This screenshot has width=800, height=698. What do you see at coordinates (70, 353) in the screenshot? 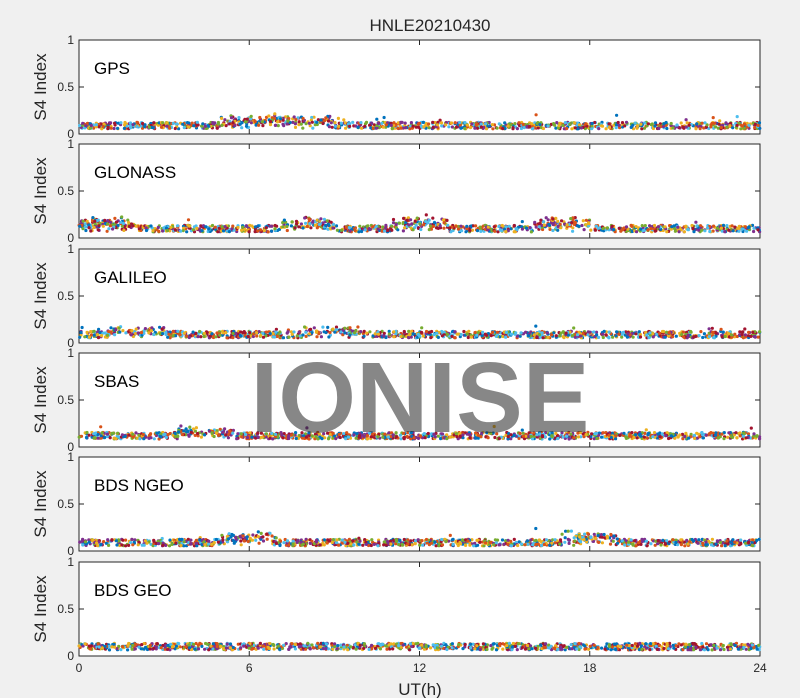
I see `y-tick-label: 1` at bounding box center [70, 353].